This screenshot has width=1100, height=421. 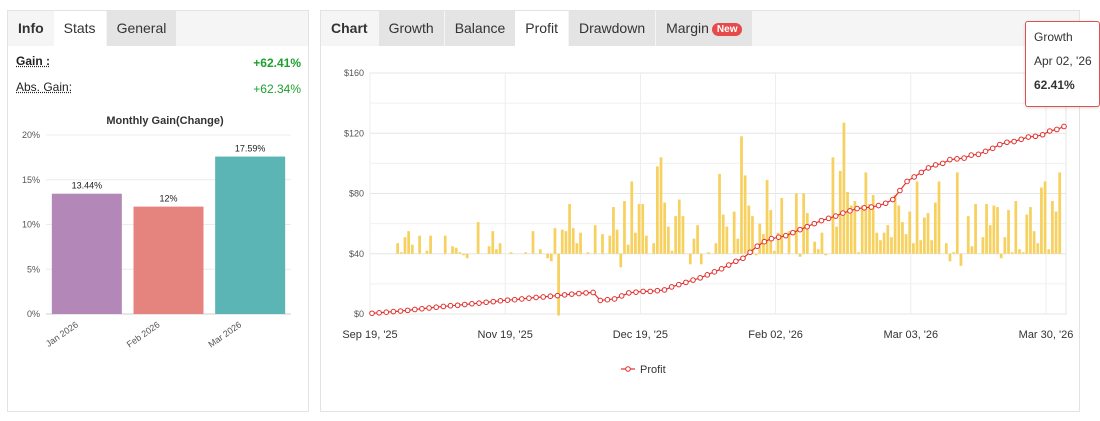 I want to click on tab-info: Info, so click(x=31, y=28).